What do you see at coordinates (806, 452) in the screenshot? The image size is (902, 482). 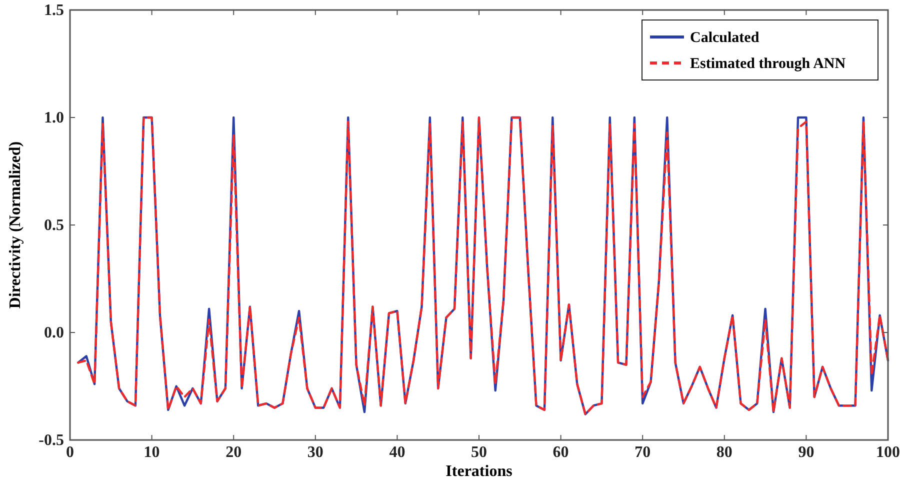 I see `x-tick-label: 90` at bounding box center [806, 452].